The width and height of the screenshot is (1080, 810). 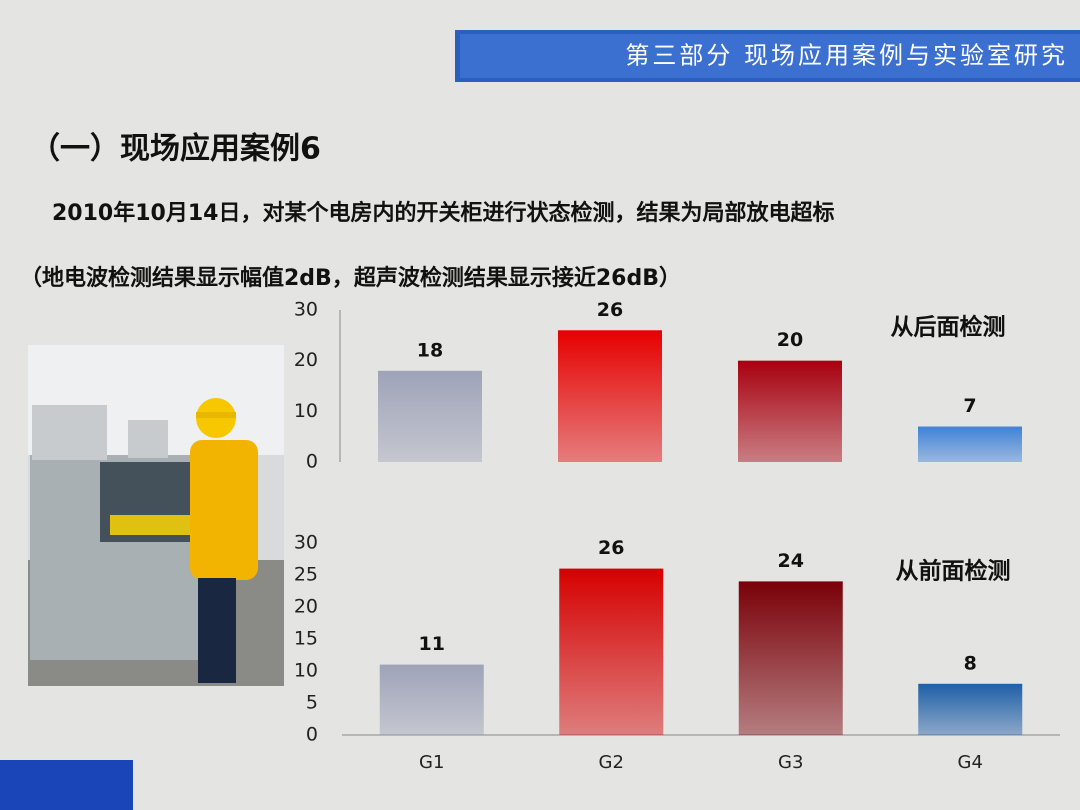 I want to click on data-label: 24, so click(x=791, y=561).